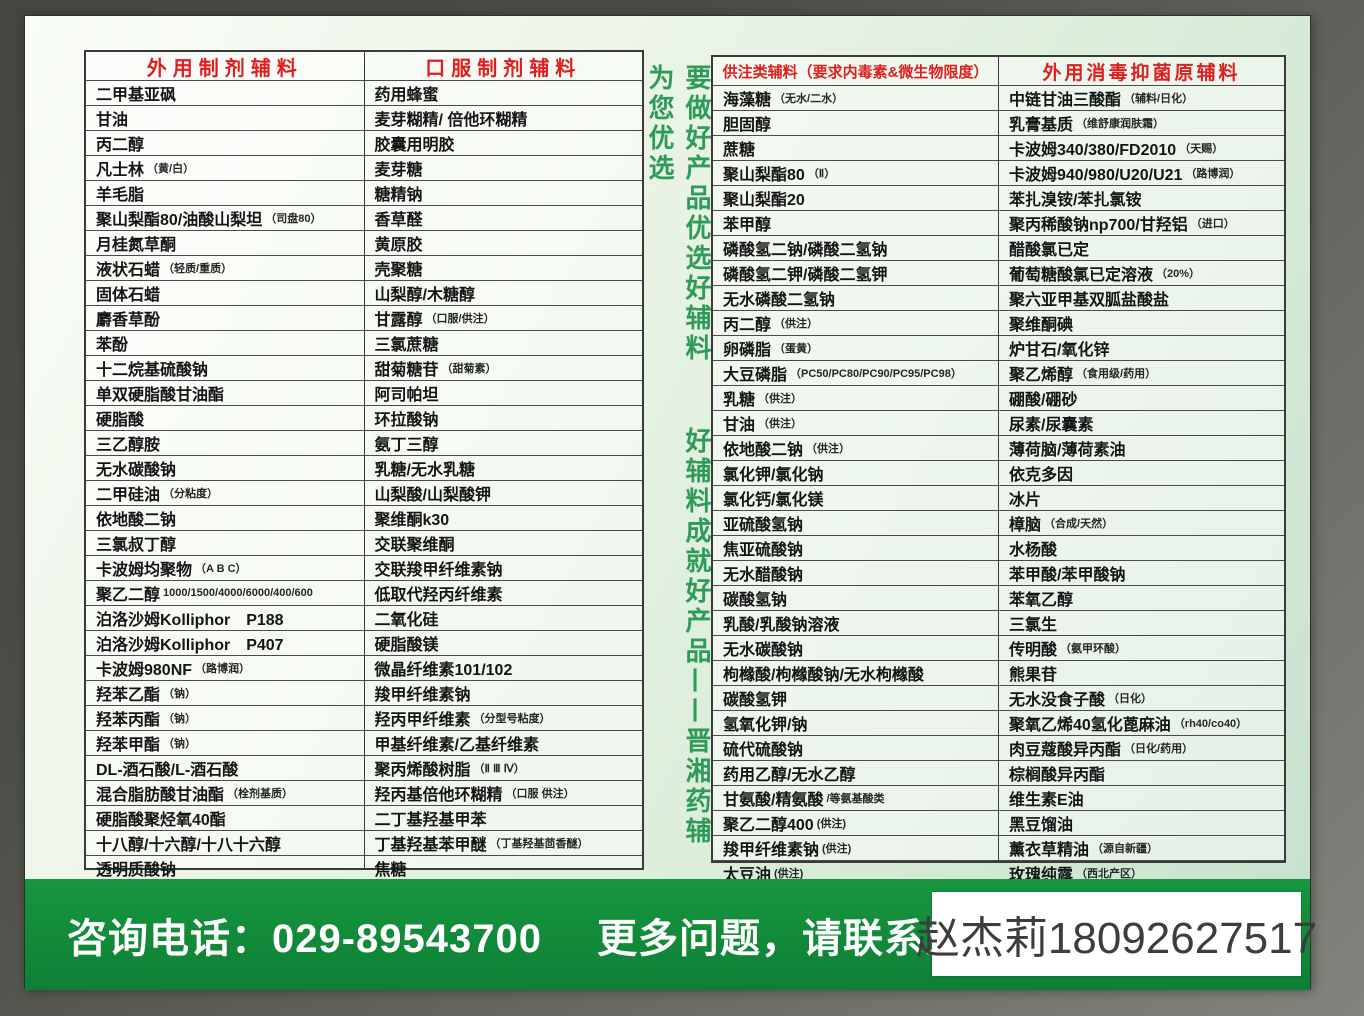  I want to click on item-name: 十八醇/十六醇/十八十六醇, so click(188, 845).